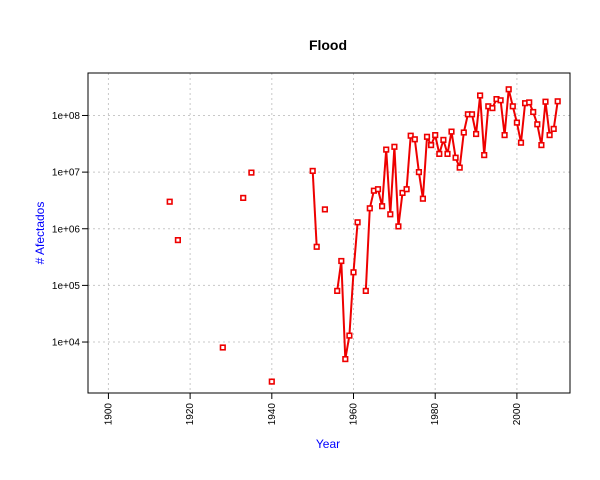 The height and width of the screenshot is (480, 600). Describe the element at coordinates (190, 414) in the screenshot. I see `x-tick-label: 1920` at that location.